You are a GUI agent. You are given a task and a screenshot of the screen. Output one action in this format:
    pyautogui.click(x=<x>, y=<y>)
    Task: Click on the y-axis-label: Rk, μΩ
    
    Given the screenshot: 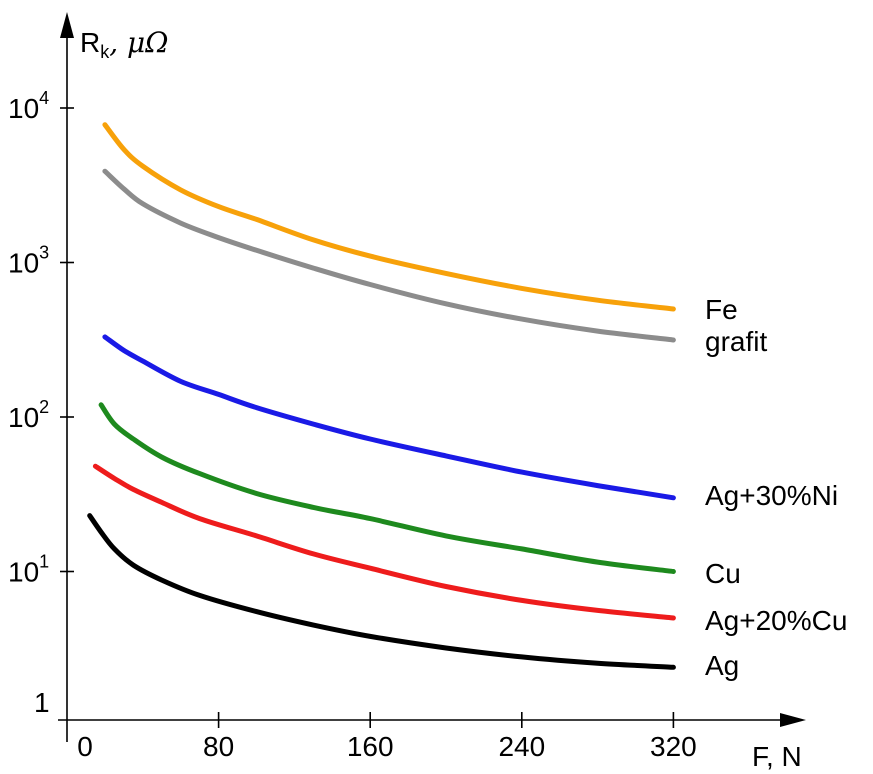 What is the action you would take?
    pyautogui.click(x=124, y=44)
    